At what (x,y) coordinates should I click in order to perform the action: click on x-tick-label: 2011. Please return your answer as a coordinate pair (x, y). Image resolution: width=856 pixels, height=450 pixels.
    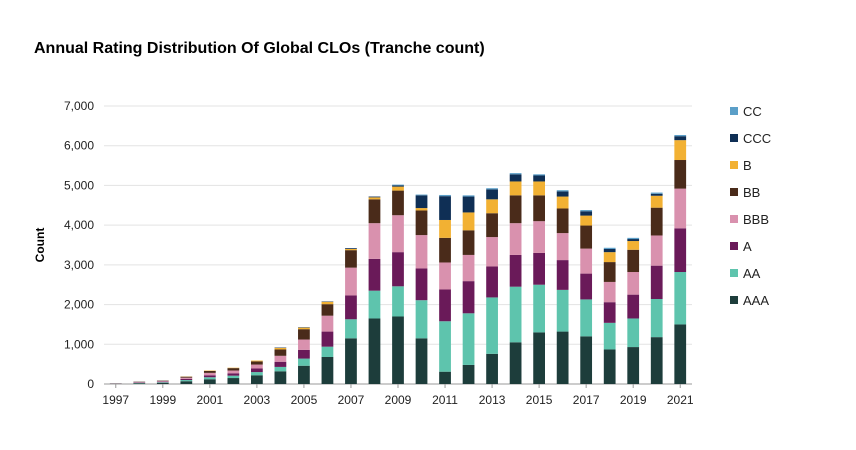
    Looking at the image, I should click on (445, 400).